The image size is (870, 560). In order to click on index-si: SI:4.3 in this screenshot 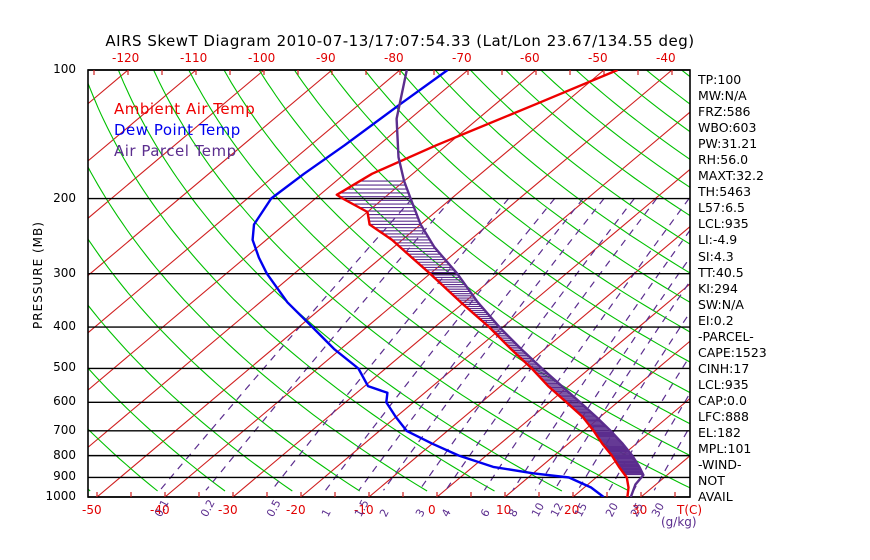, I will do `click(716, 256)`.